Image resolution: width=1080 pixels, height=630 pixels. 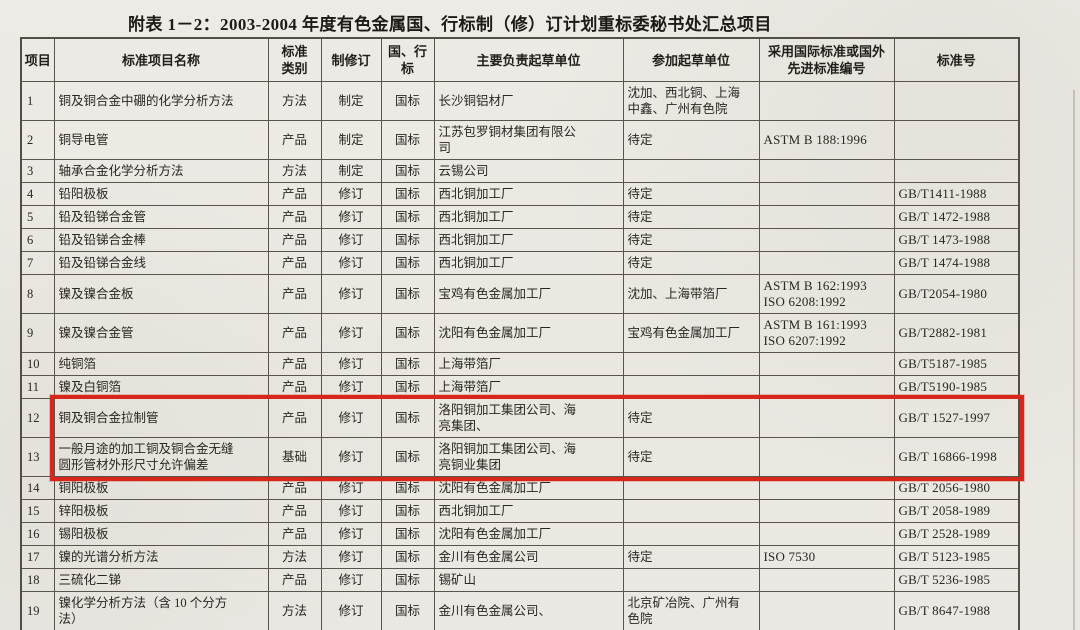 What do you see at coordinates (956, 418) in the screenshot?
I see `table-cell: GB/T 1527-1997` at bounding box center [956, 418].